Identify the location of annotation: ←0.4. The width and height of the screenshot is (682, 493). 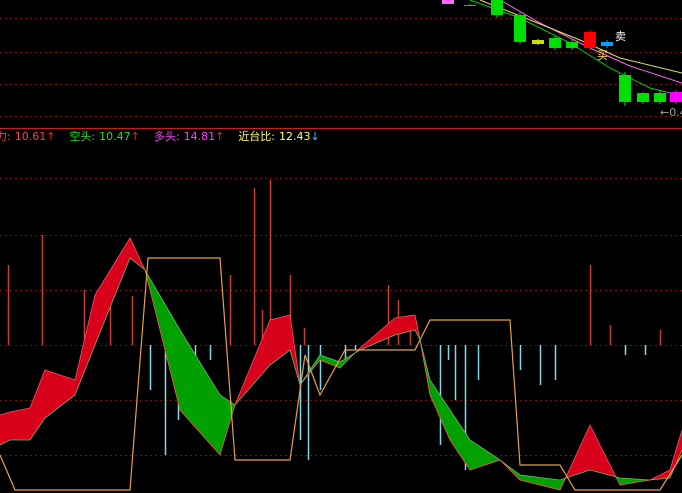
(671, 112).